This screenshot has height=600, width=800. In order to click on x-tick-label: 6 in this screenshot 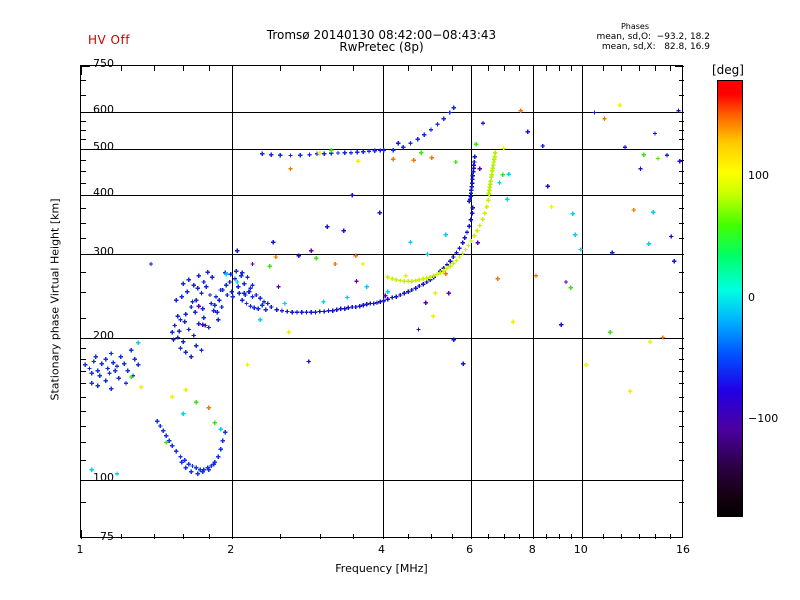, I will do `click(470, 549)`.